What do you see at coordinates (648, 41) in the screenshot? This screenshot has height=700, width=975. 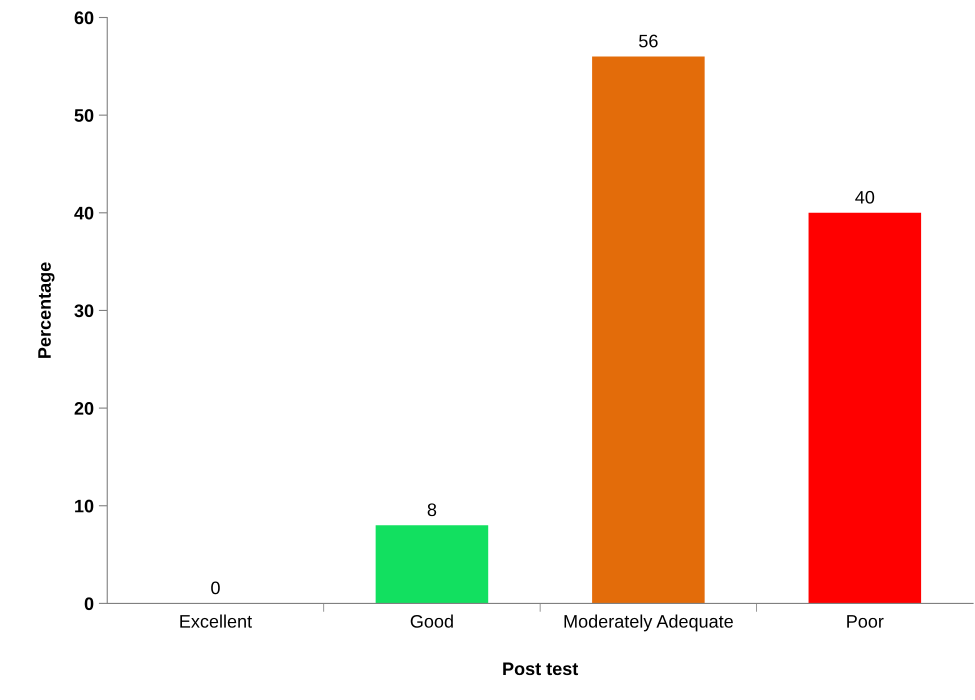 I see `data-label: 56` at bounding box center [648, 41].